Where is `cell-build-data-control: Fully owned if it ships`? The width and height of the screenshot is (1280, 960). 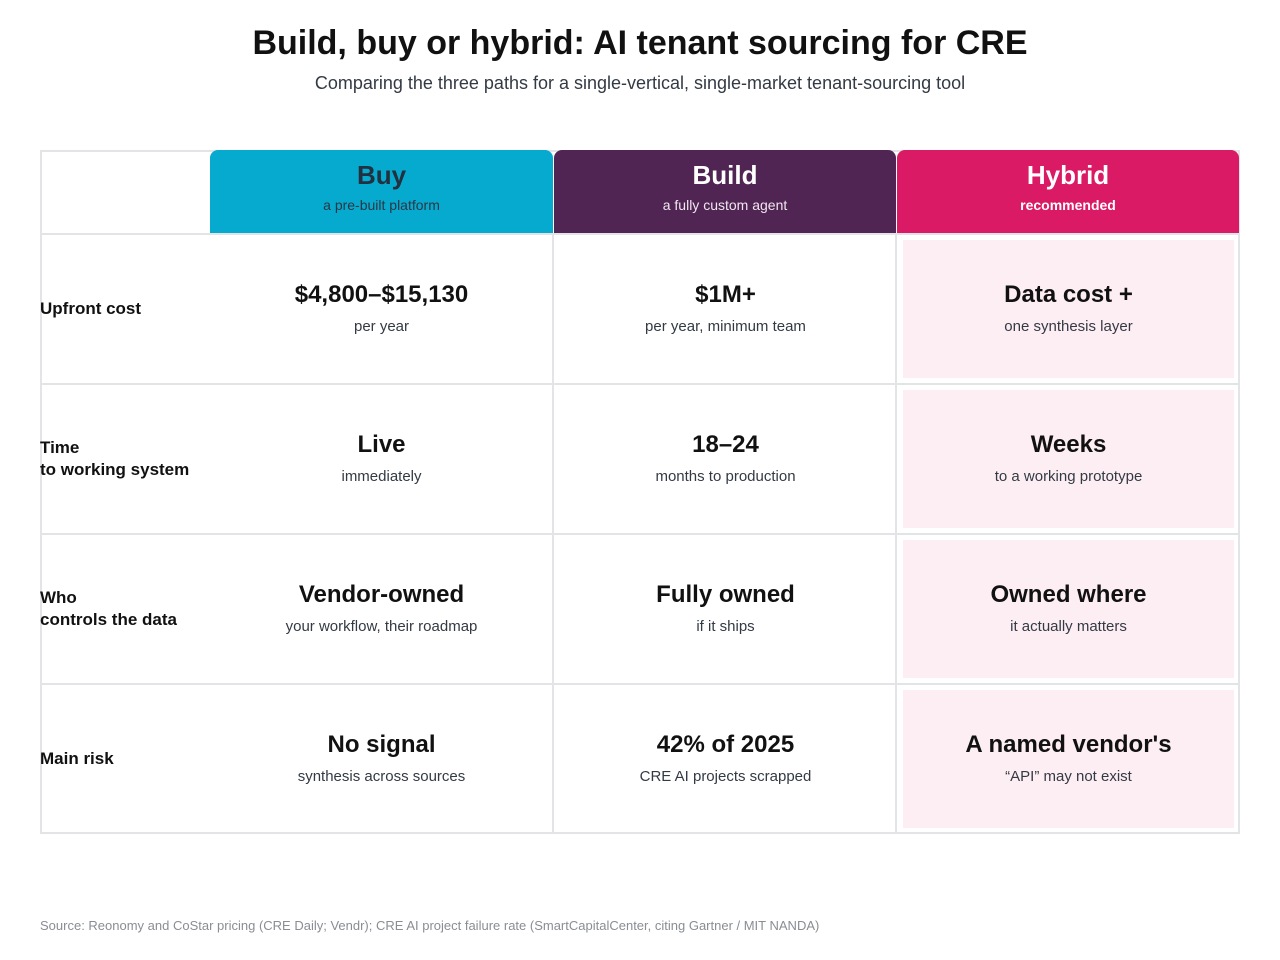 cell-build-data-control: Fully owned if it ships is located at coordinates (725, 609).